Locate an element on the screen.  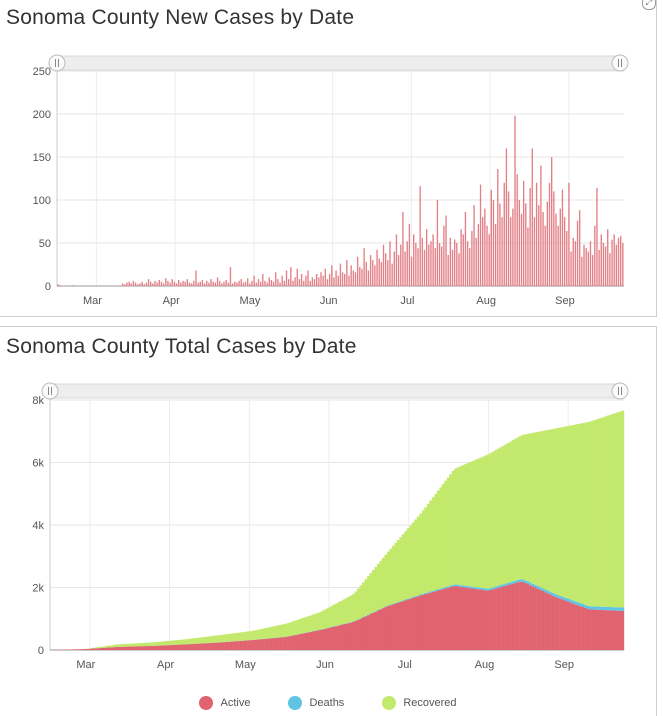
legend-item-recovered: Recovered is located at coordinates (419, 703).